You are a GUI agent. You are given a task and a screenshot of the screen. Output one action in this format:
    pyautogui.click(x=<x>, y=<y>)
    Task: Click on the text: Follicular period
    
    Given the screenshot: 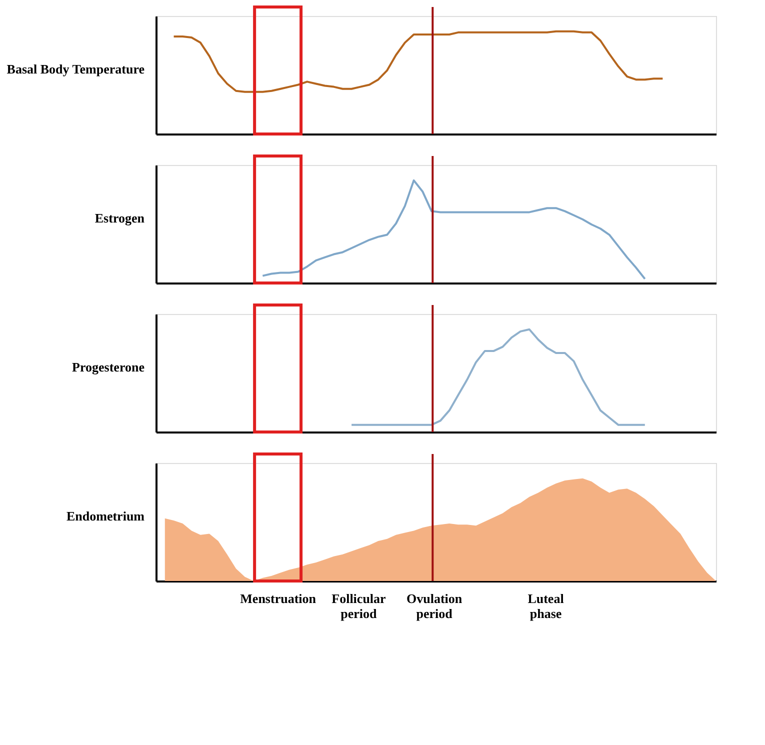 What is the action you would take?
    pyautogui.click(x=359, y=606)
    